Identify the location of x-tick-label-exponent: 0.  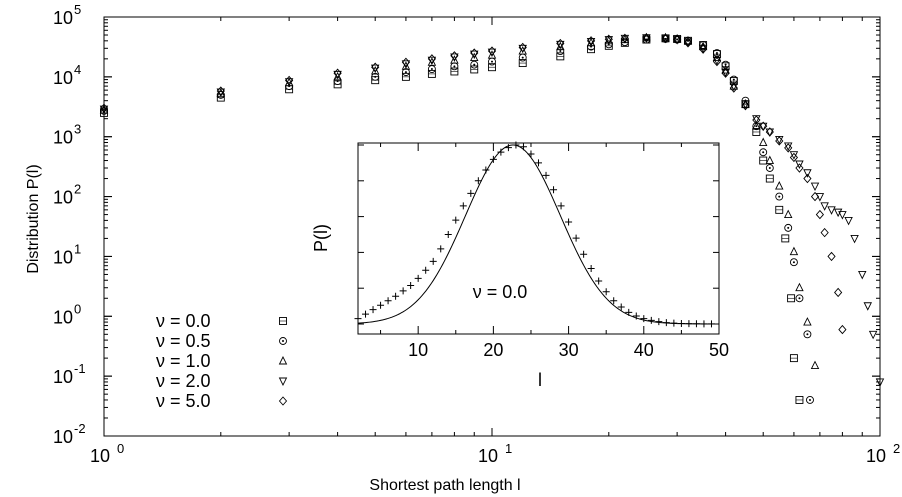
(120, 448).